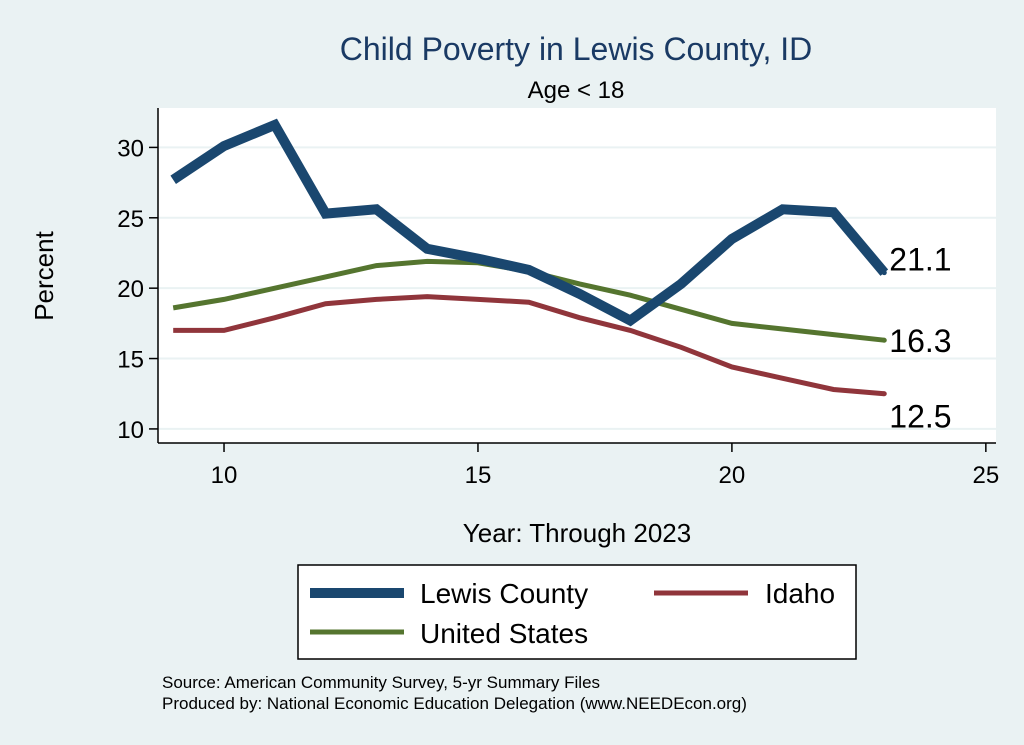 Image resolution: width=1024 pixels, height=745 pixels. What do you see at coordinates (224, 475) in the screenshot?
I see `x-tick-label: 10` at bounding box center [224, 475].